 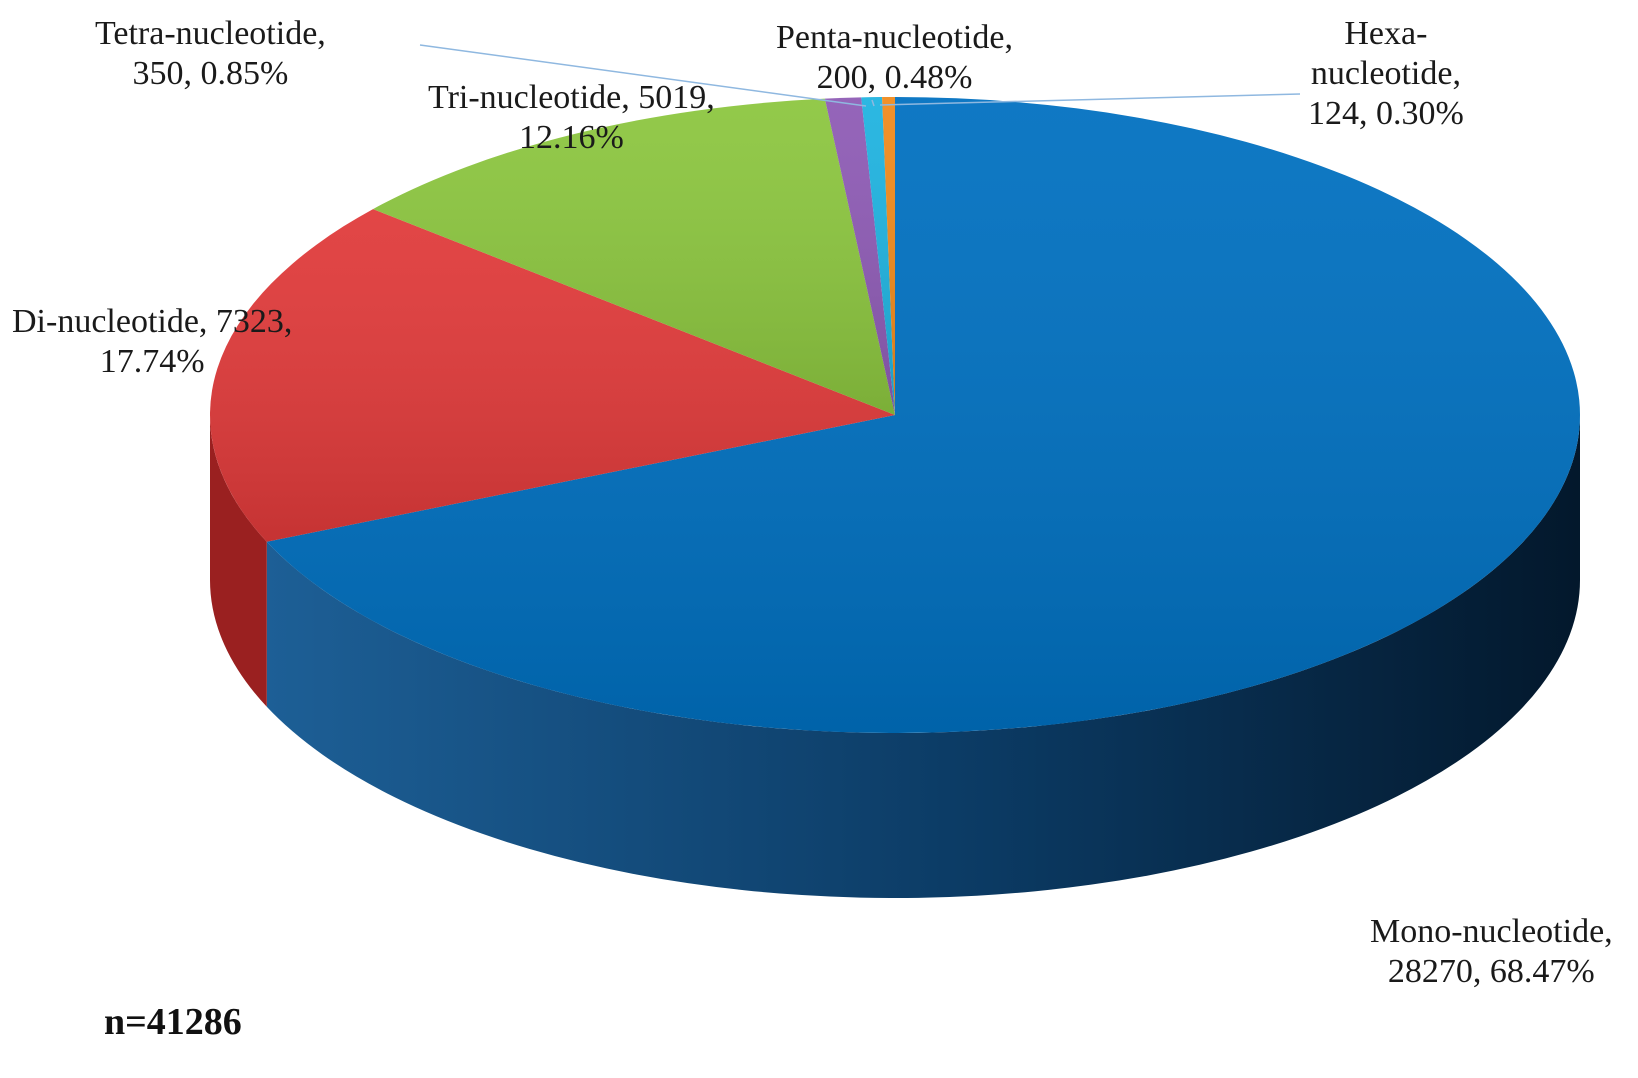 What do you see at coordinates (894, 57) in the screenshot?
I see `label-penta: Penta-nucleotide, 200, 0.48%` at bounding box center [894, 57].